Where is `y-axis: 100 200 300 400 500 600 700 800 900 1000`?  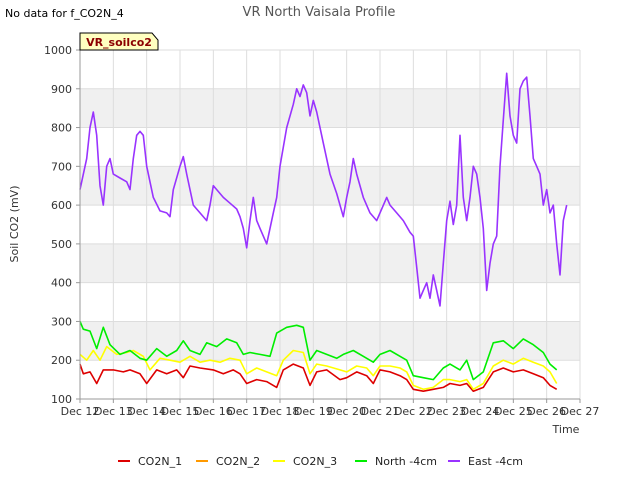
y-axis: 100 200 300 400 500 600 700 800 900 1000 is located at coordinates (62, 225).